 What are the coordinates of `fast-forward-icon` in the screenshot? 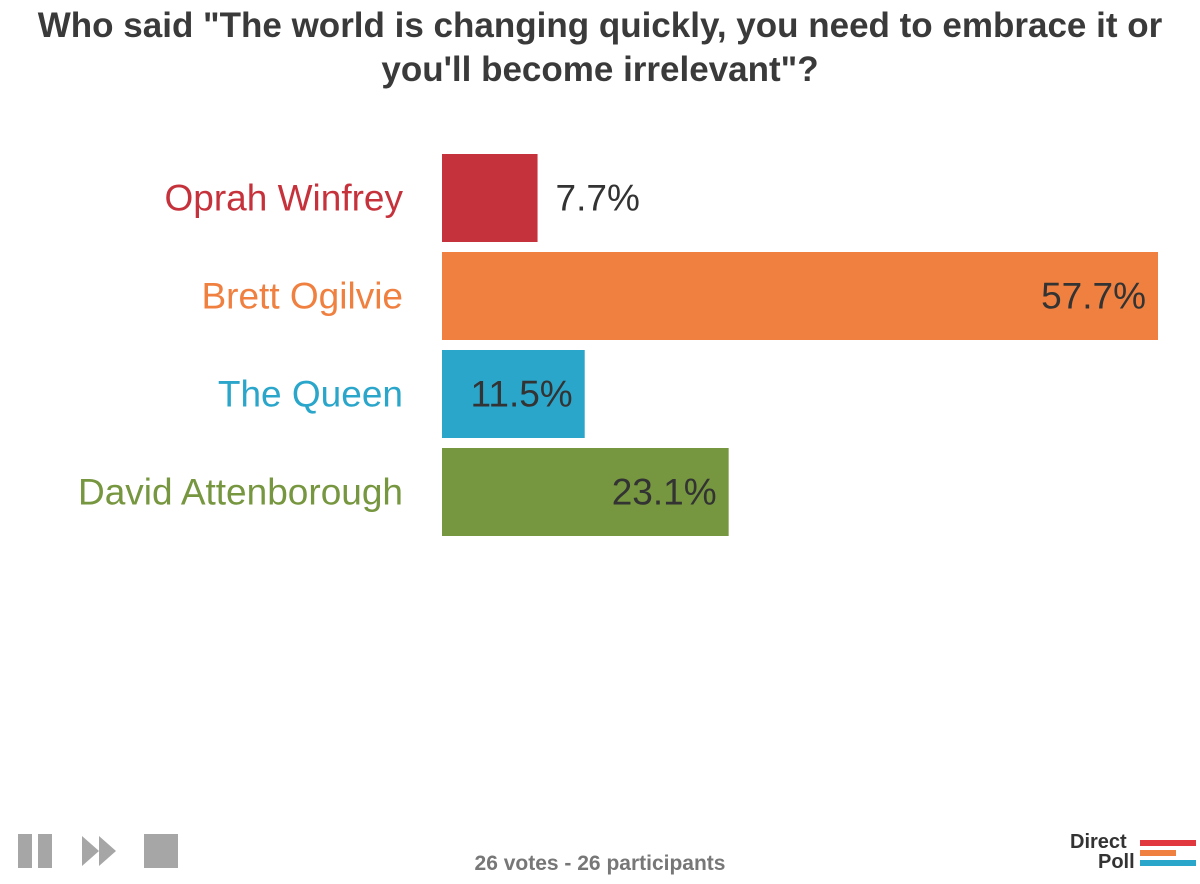 It's located at (100, 851).